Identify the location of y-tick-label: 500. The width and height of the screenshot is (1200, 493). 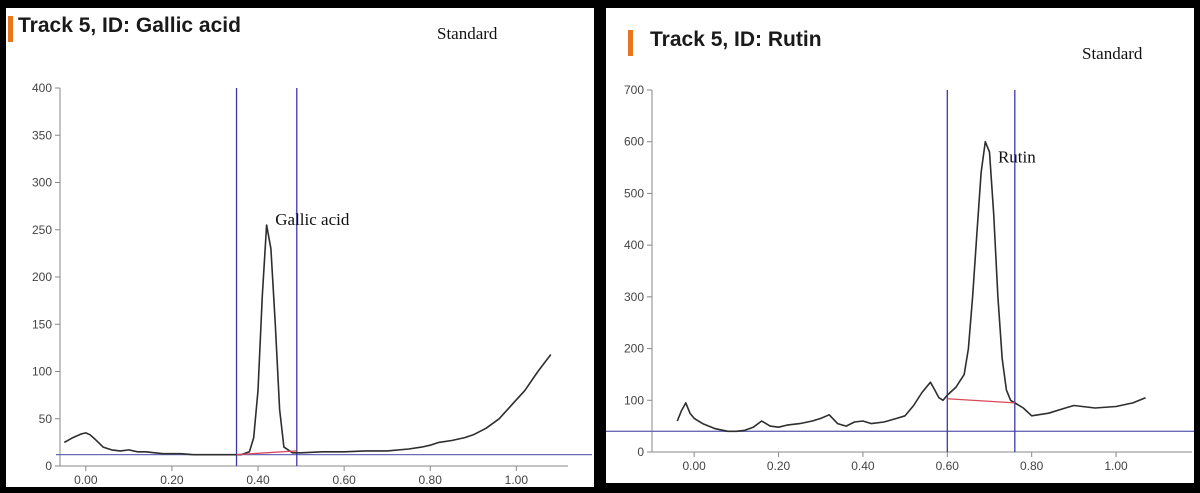
(634, 193).